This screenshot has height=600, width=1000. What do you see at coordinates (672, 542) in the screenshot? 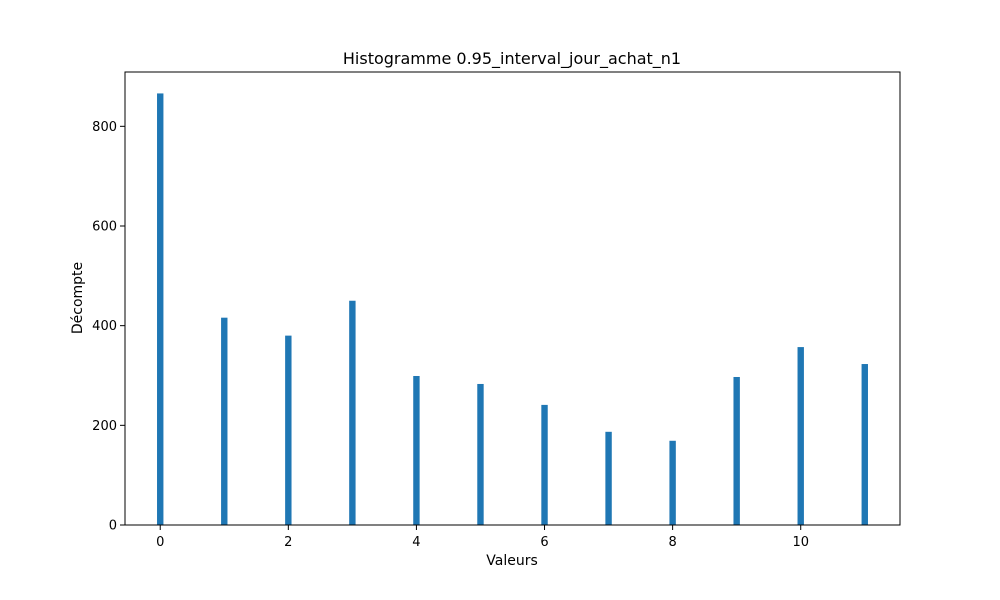
I see `x-tick-label: 8` at bounding box center [672, 542].